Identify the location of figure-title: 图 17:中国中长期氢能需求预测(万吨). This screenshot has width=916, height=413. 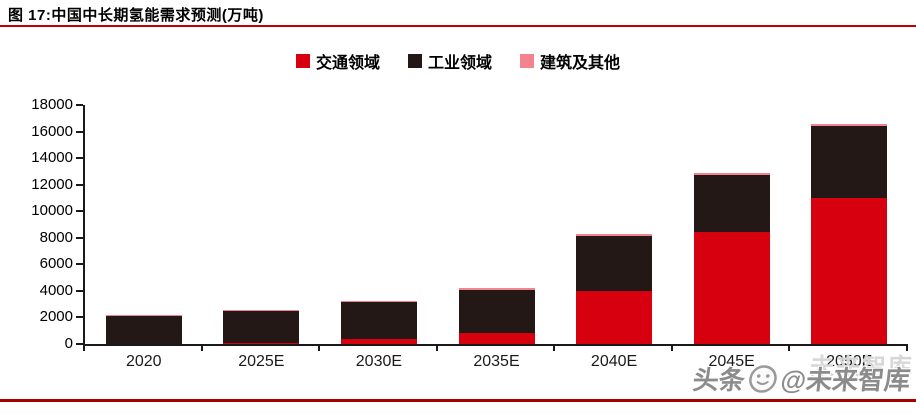
(136, 15).